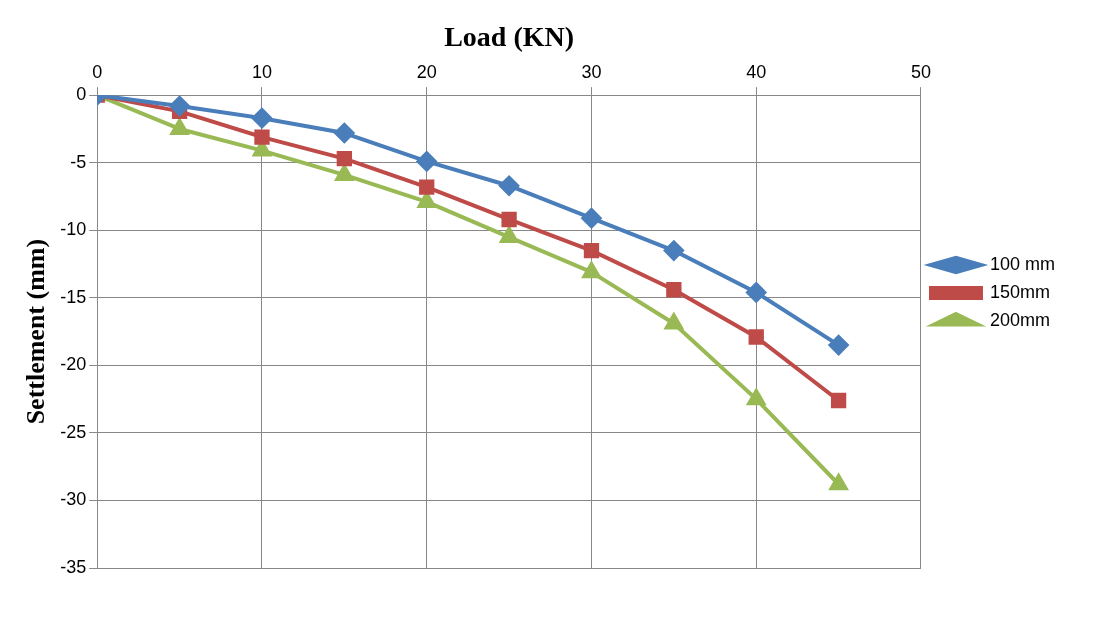  I want to click on x-tick-label: 50, so click(920, 72).